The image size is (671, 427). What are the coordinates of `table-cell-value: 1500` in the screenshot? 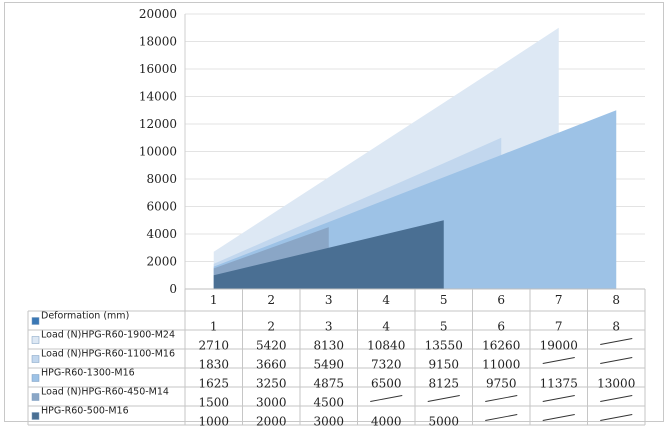 It's located at (213, 403).